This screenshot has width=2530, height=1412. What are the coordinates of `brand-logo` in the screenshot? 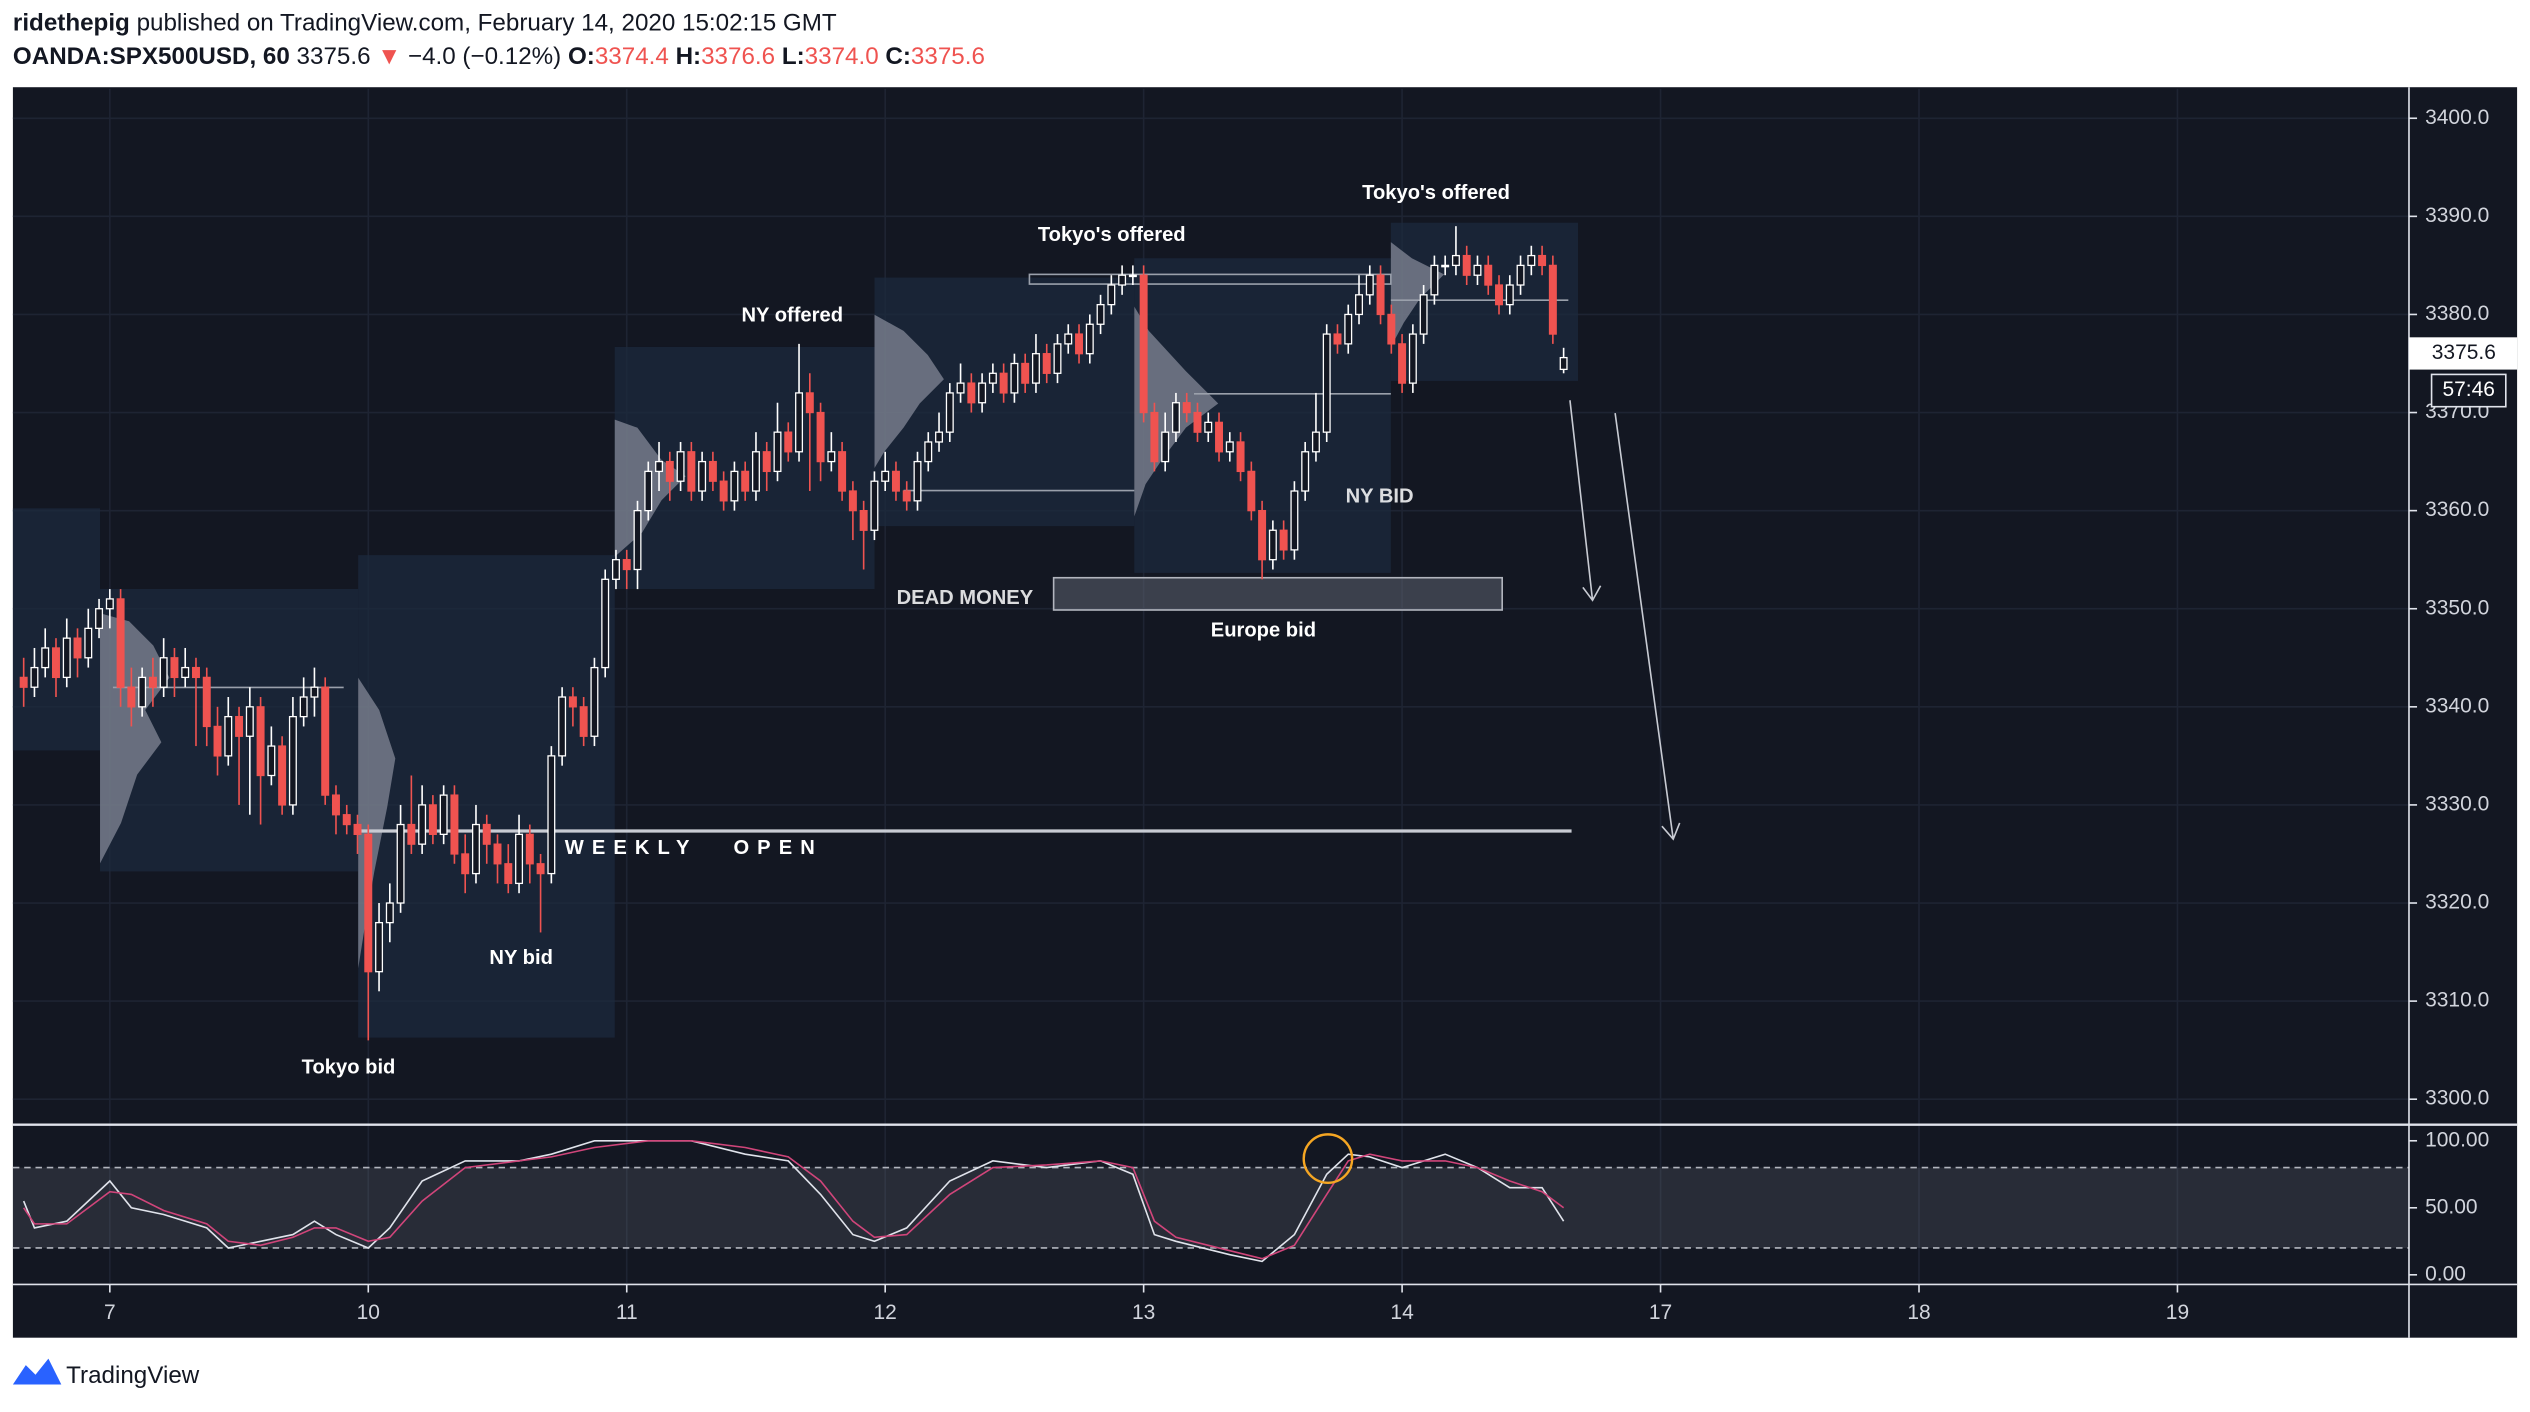 It's located at (37, 1371).